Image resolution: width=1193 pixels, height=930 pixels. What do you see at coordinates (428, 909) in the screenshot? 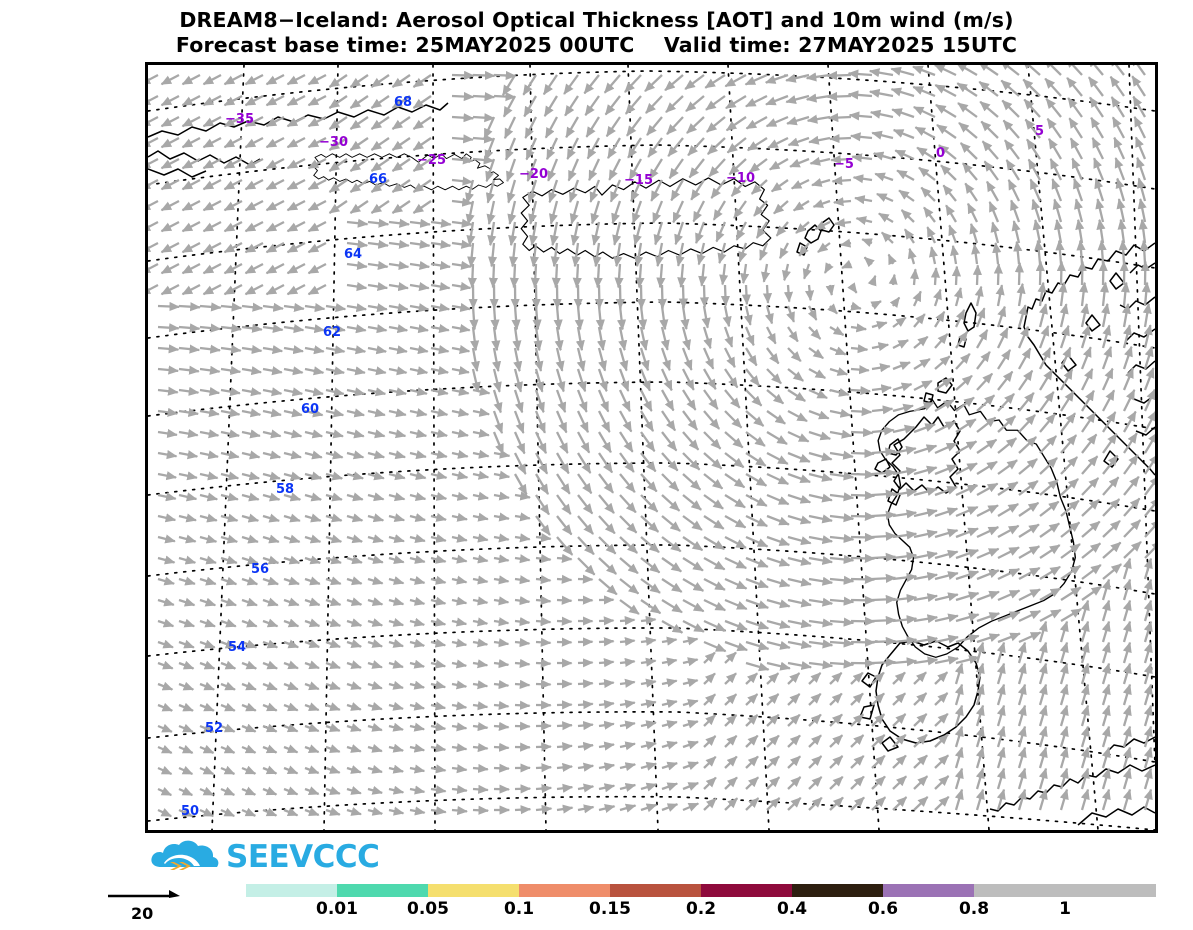
I see `colorbar-tick-1: 0.05` at bounding box center [428, 909].